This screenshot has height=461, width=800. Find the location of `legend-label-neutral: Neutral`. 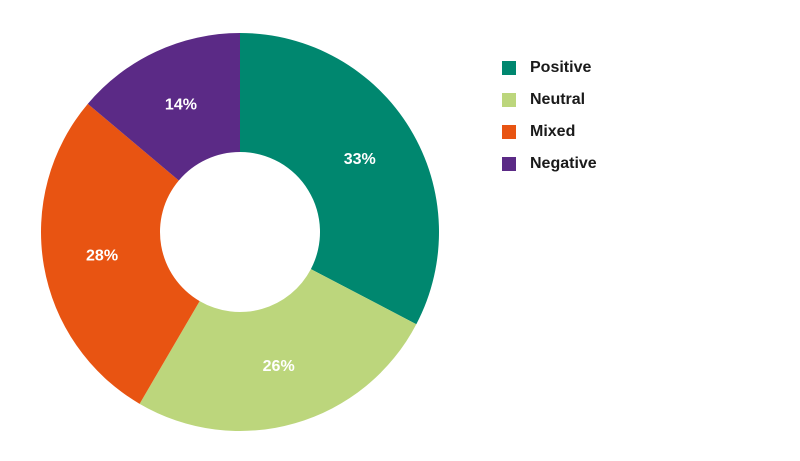

legend-label-neutral: Neutral is located at coordinates (558, 99).